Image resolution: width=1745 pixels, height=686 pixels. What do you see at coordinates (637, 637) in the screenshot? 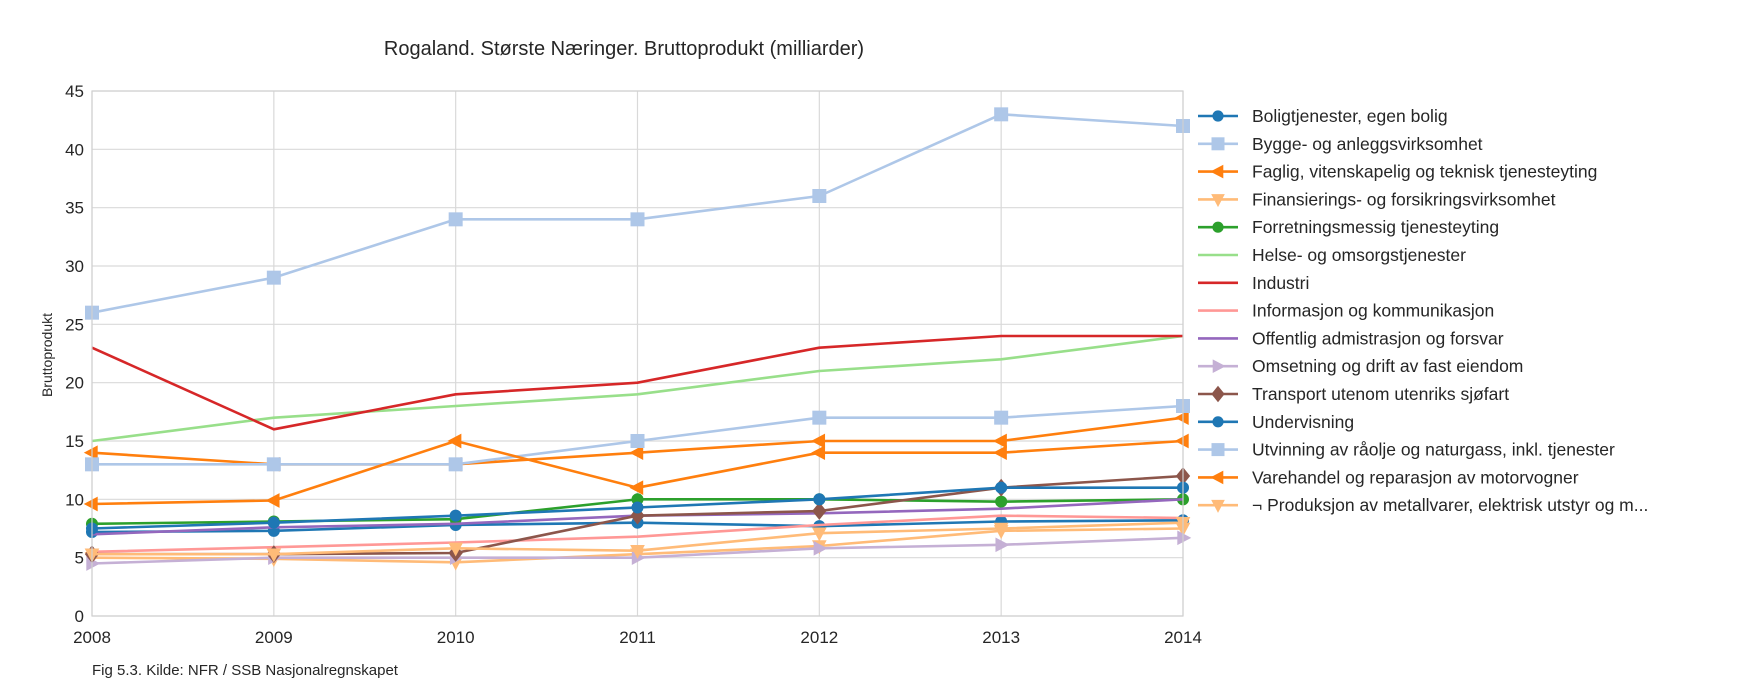
I see `x-tick-label: 2011` at bounding box center [637, 637].